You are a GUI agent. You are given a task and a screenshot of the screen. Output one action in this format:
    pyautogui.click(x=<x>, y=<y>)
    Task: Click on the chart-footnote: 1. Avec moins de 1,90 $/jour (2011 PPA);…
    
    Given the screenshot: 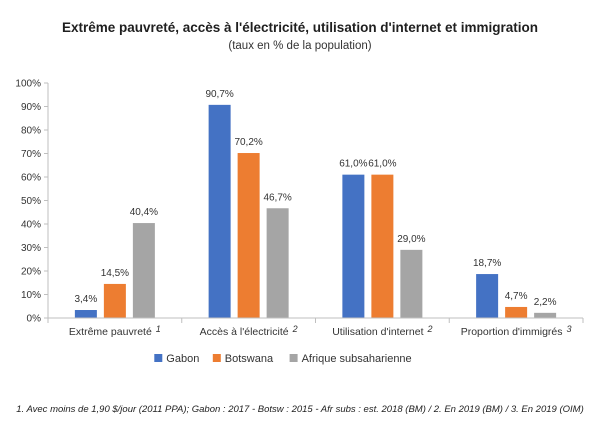 What is the action you would take?
    pyautogui.click(x=299, y=409)
    